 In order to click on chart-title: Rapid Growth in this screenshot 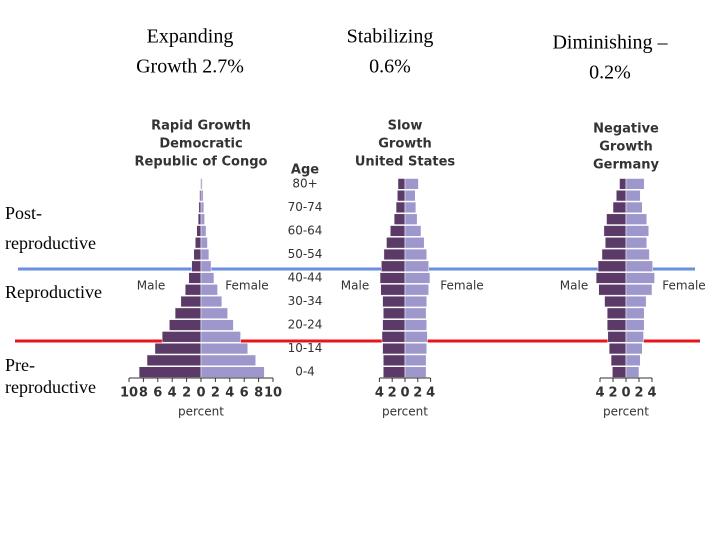, I will do `click(201, 126)`.